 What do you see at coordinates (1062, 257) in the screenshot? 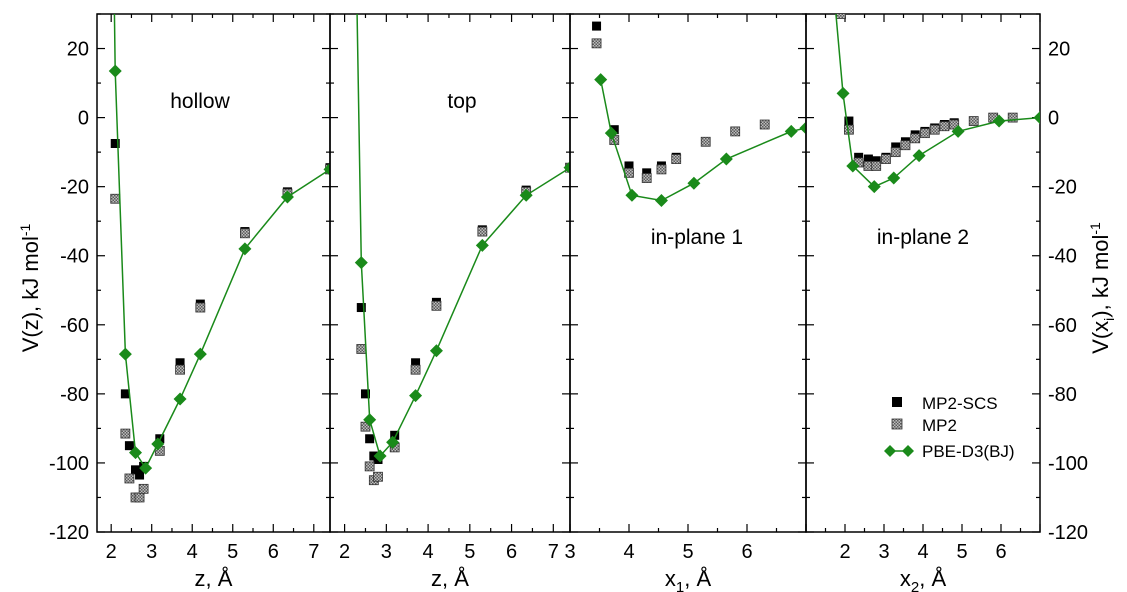
I see `y-tick-label-right: -40` at bounding box center [1062, 257].